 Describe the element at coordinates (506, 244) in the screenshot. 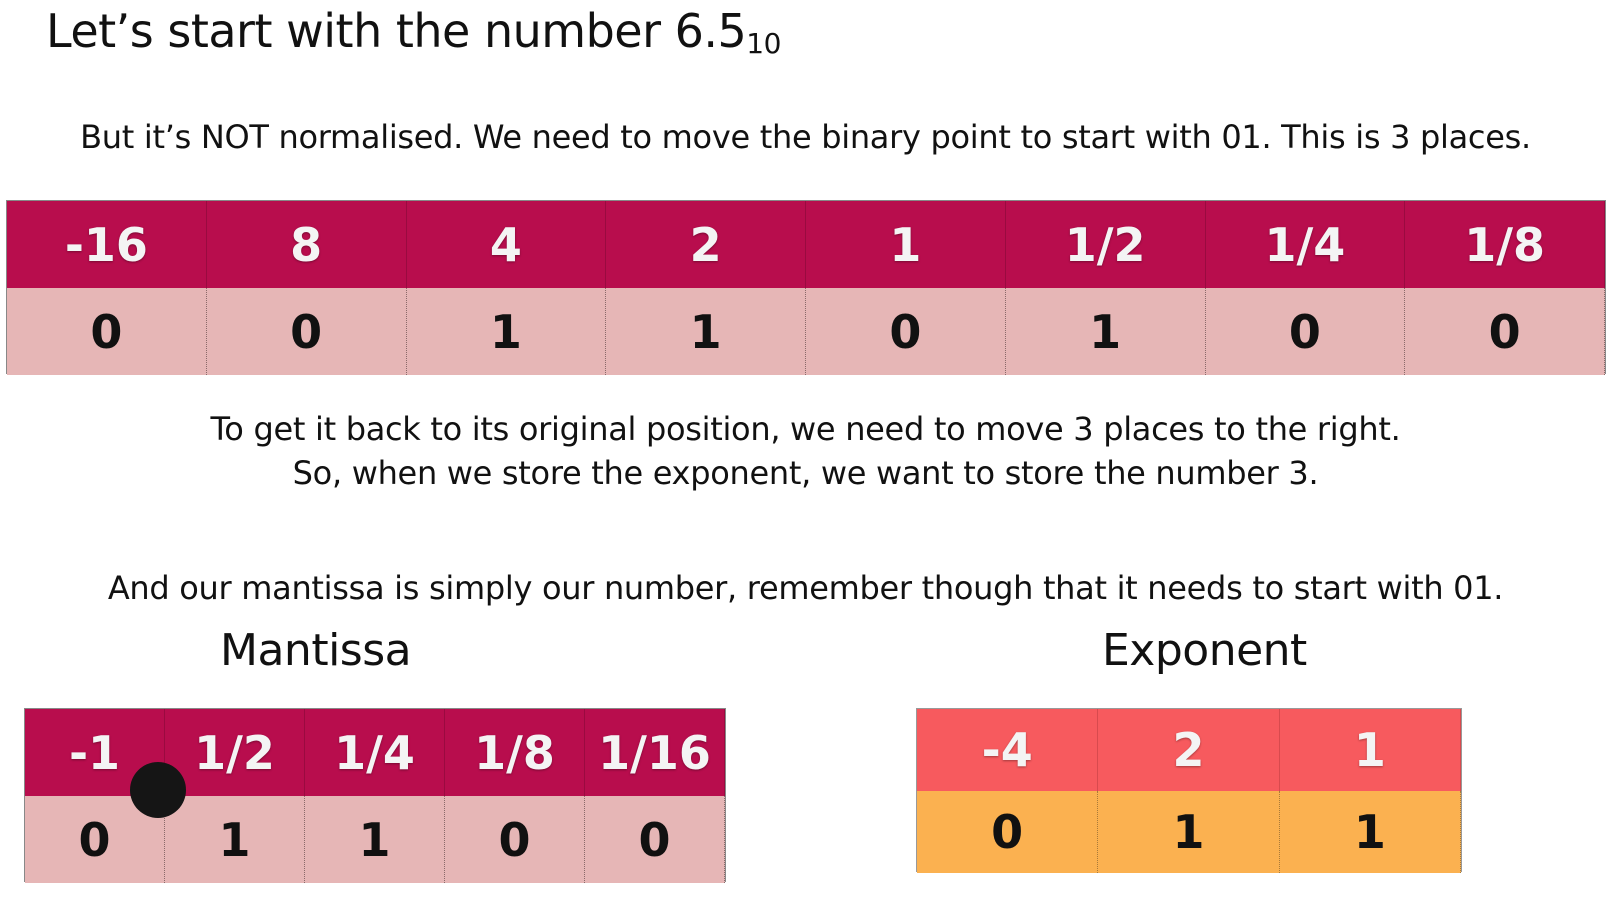

I see `place-value-header-cell: 4` at that location.